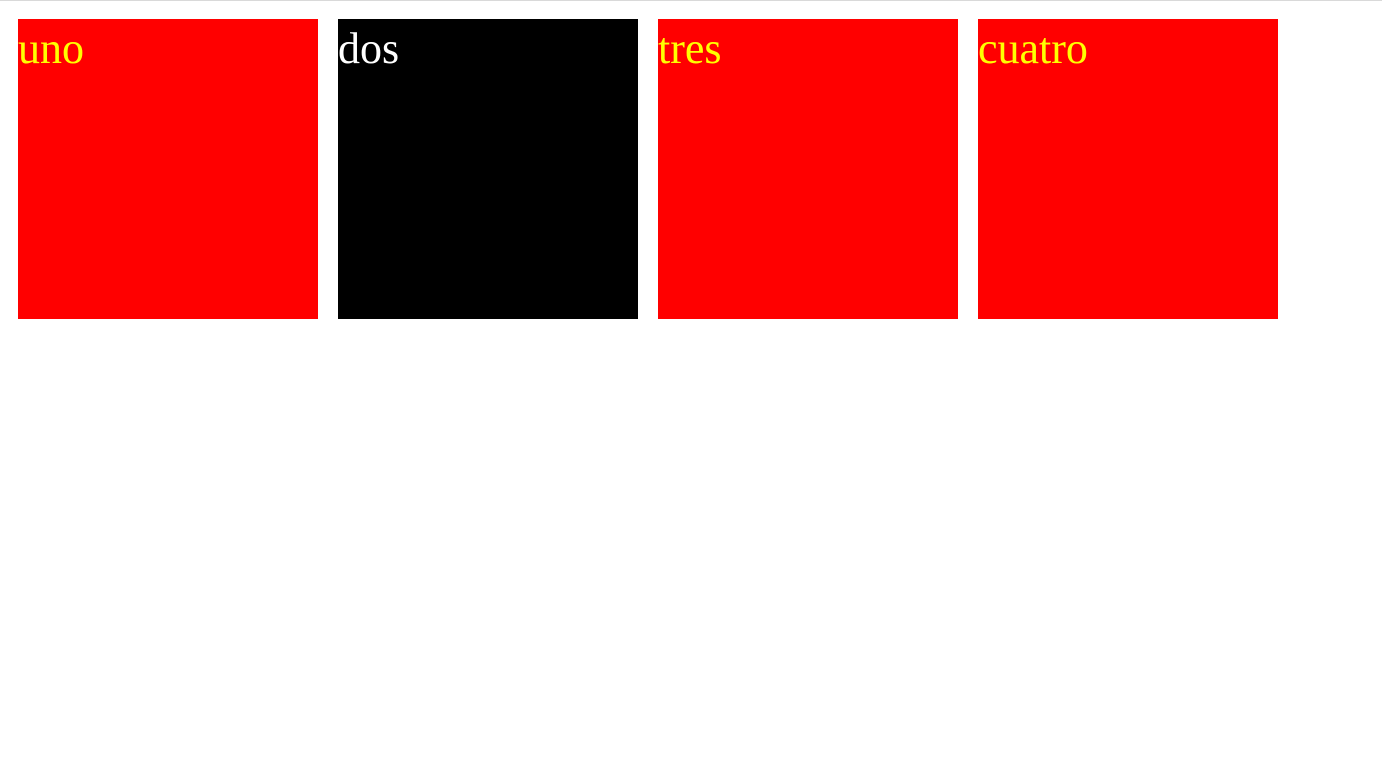 This screenshot has width=1382, height=757. I want to click on box-dos-label: dos, so click(369, 48).